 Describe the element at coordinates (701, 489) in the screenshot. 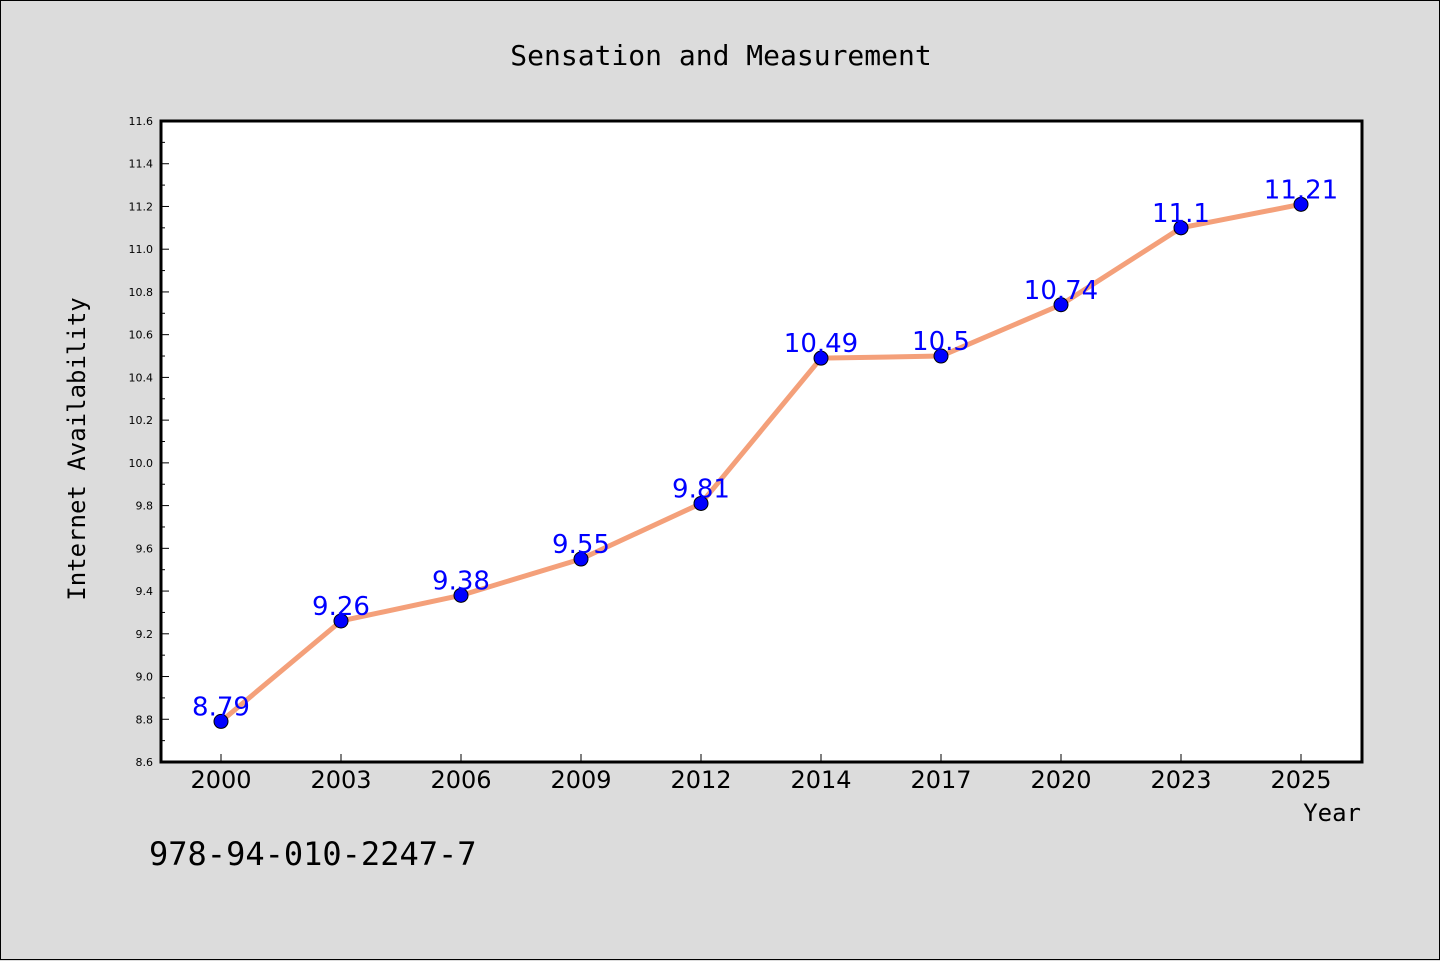

I see `data-label: 9.81` at that location.